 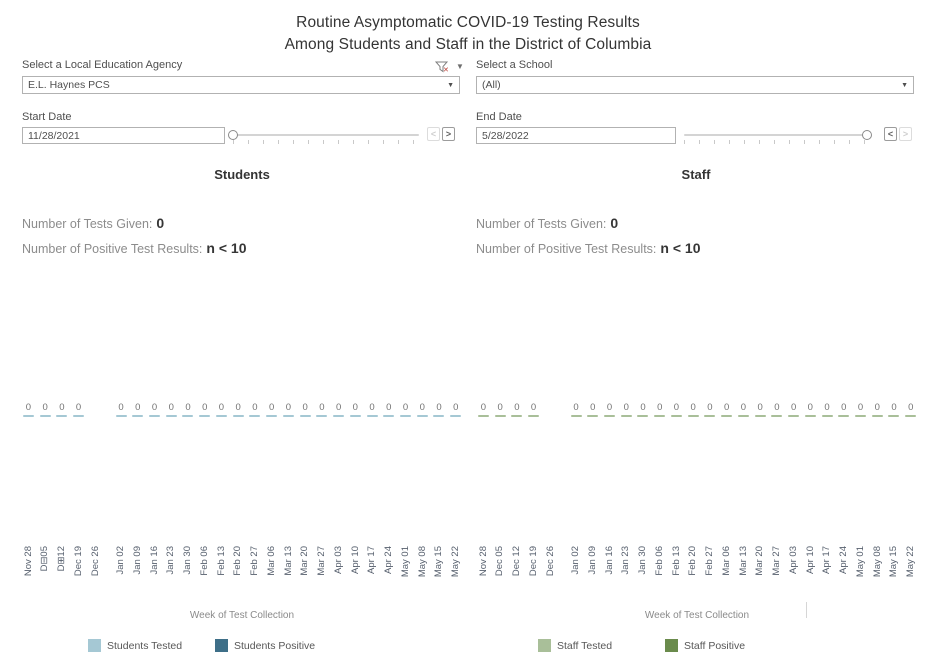 What do you see at coordinates (575, 645) in the screenshot?
I see `legend-item-staff-tested: Staff Tested` at bounding box center [575, 645].